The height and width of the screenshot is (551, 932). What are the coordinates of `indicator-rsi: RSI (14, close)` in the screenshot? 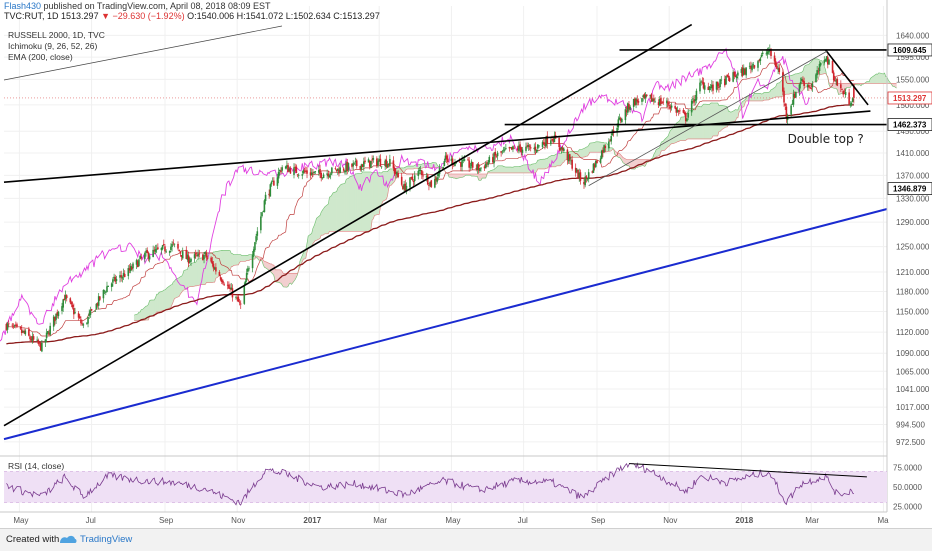 It's located at (36, 466).